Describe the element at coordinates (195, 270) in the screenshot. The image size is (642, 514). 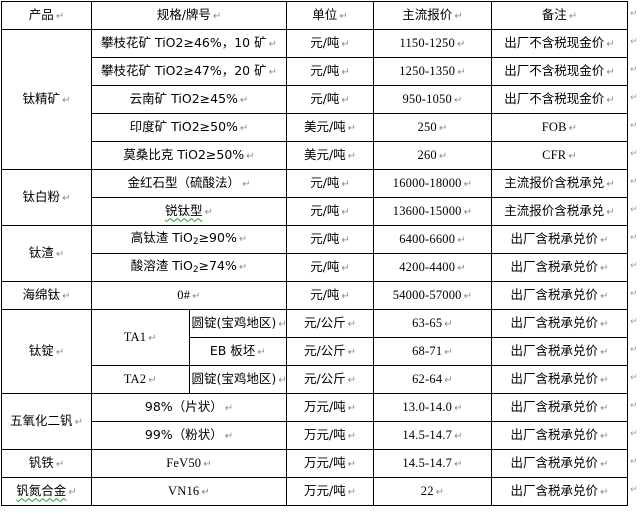
I see `subscript: 2` at that location.